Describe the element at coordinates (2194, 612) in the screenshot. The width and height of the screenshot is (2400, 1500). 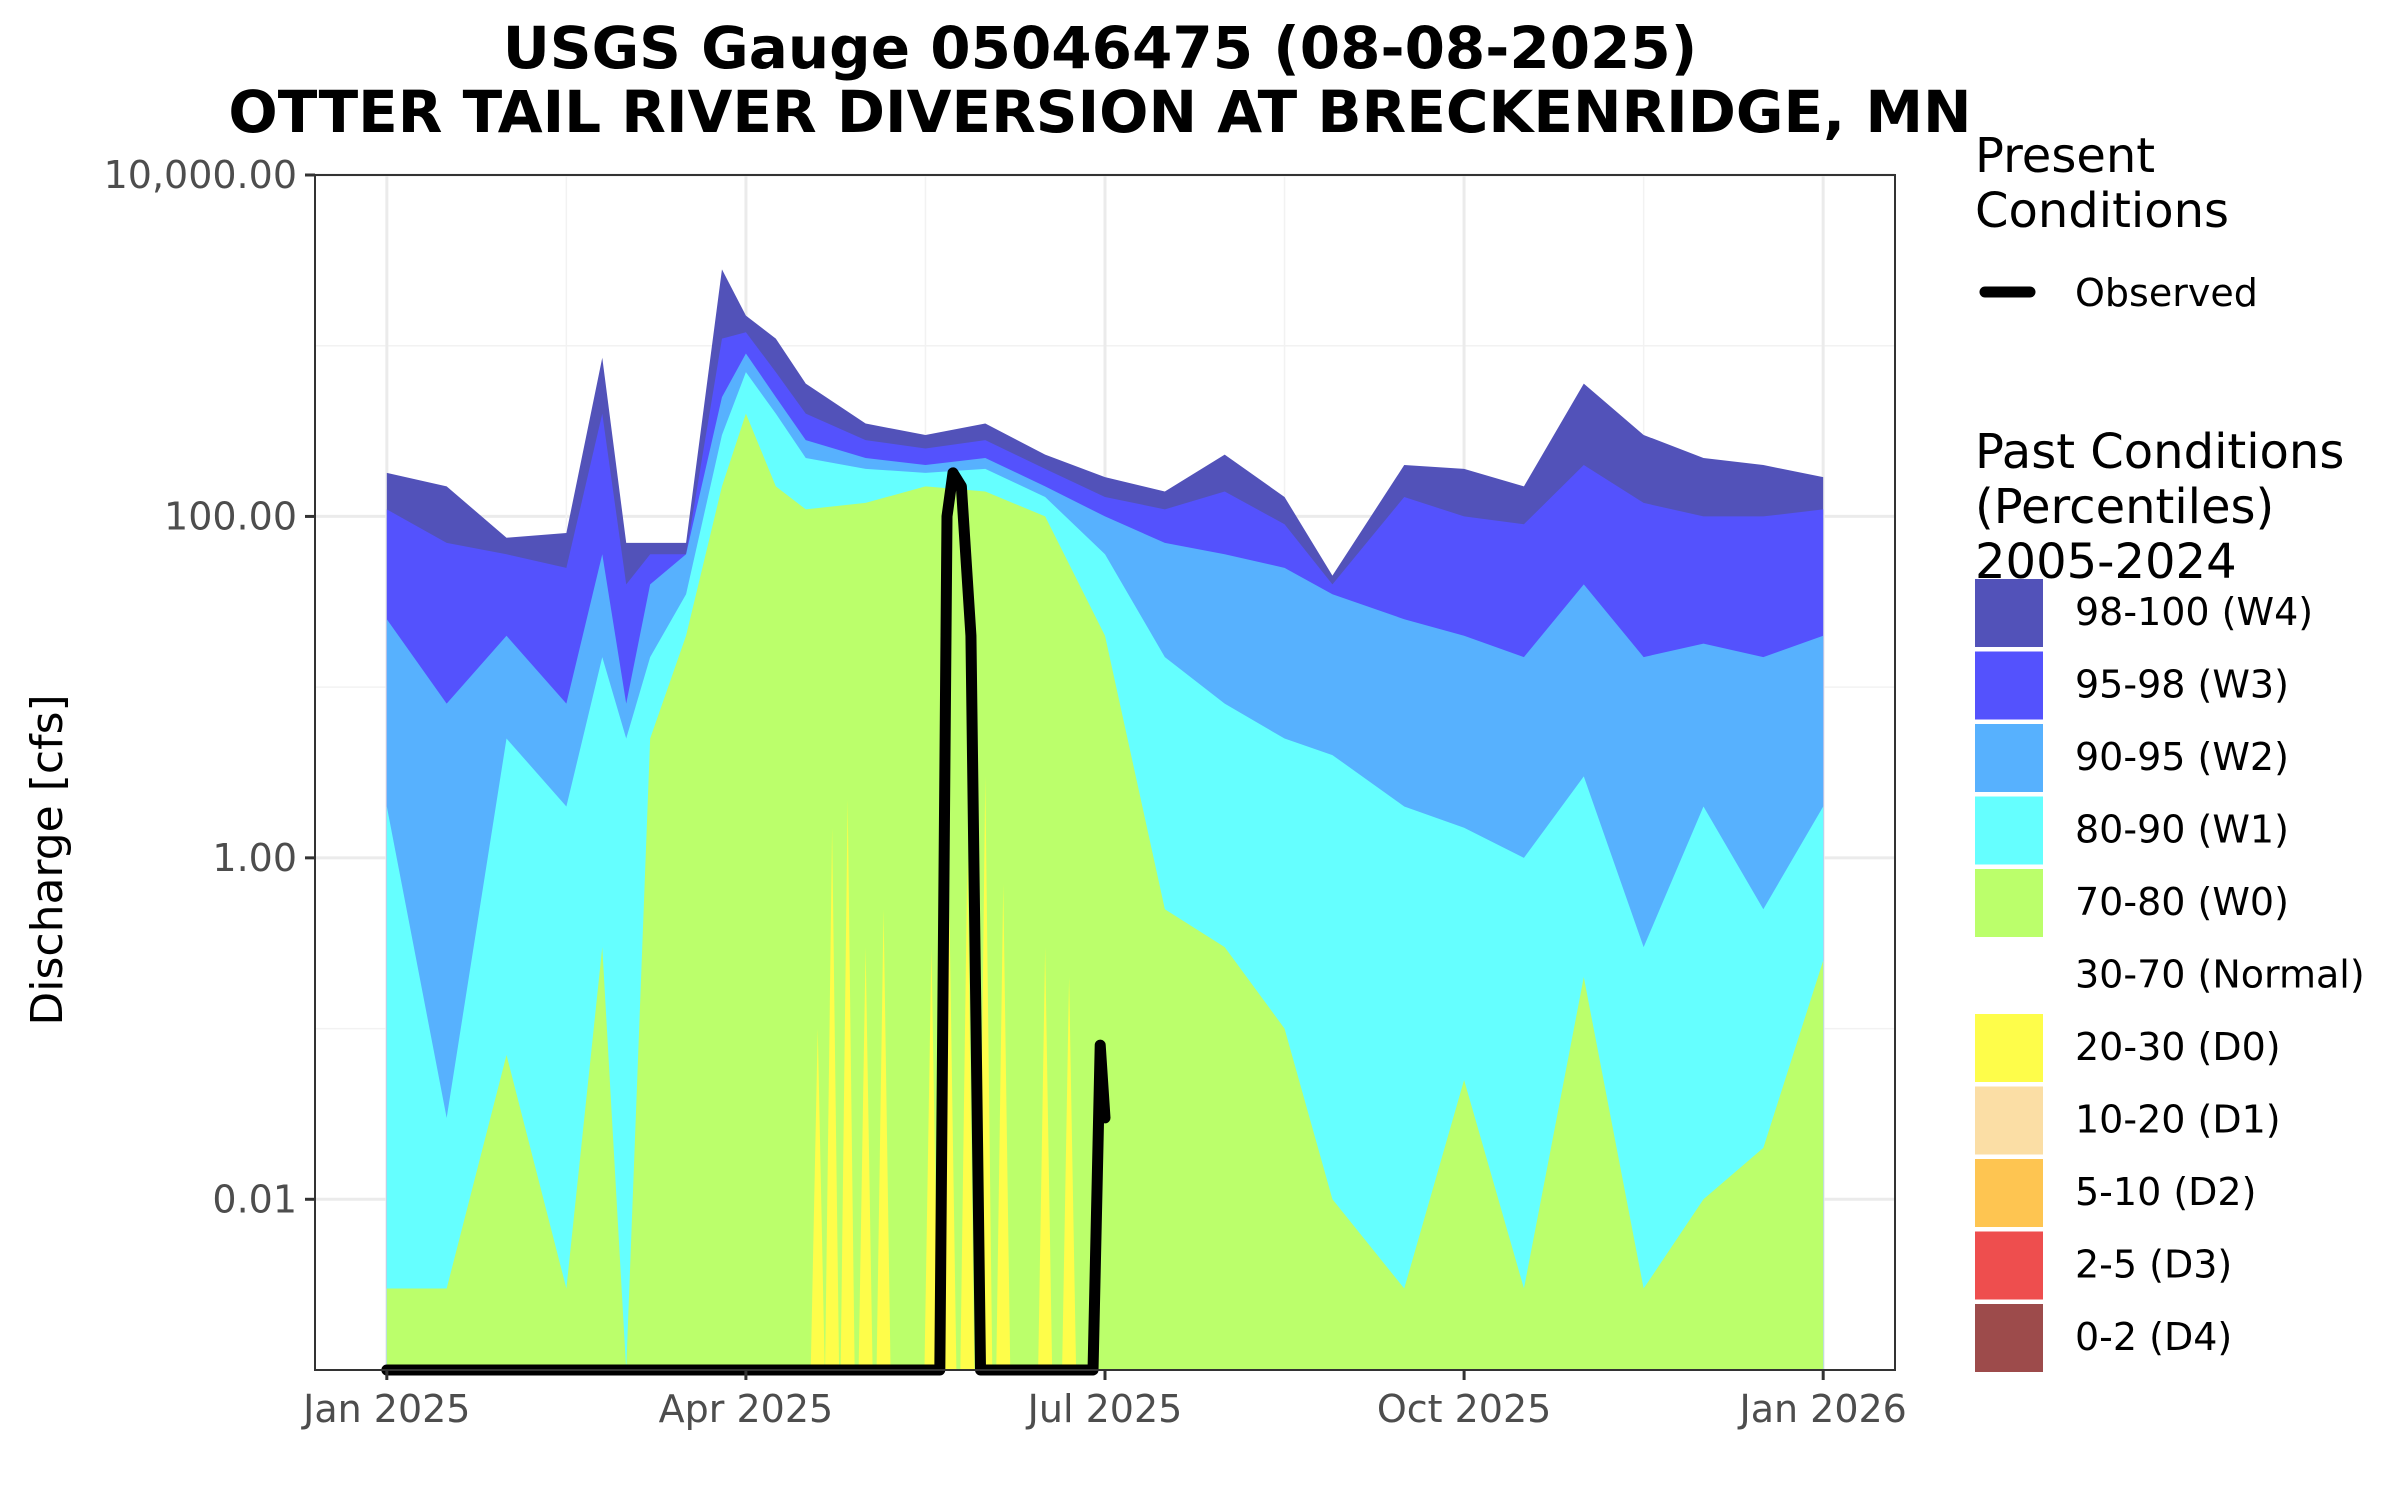
I see `legend-label: 98-100 (W4)` at that location.